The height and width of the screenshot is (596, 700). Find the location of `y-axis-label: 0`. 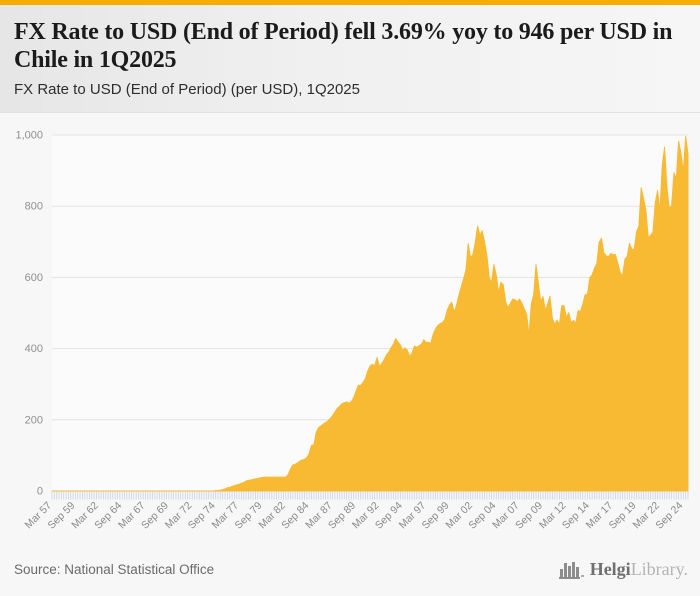

y-axis-label: 0 is located at coordinates (40, 492).